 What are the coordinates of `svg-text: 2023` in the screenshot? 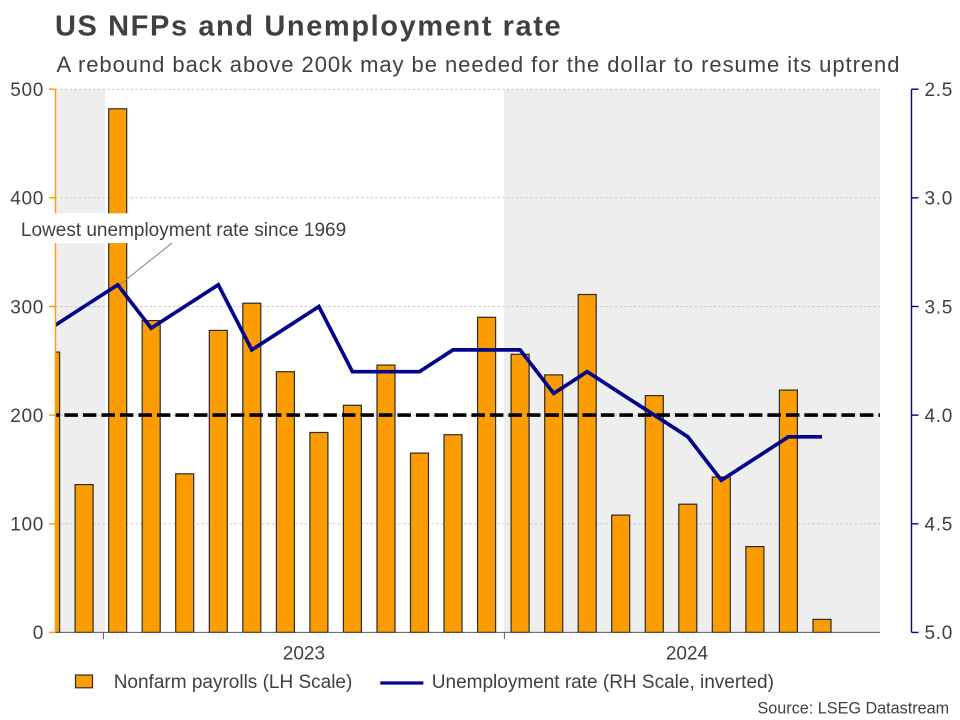 It's located at (304, 654).